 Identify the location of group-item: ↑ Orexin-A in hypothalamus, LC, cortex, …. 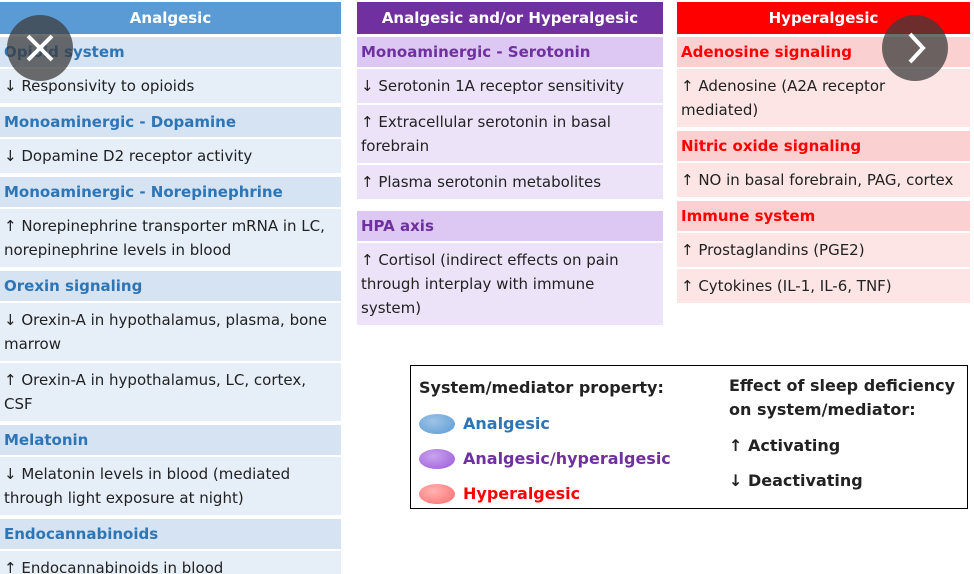
(170, 392).